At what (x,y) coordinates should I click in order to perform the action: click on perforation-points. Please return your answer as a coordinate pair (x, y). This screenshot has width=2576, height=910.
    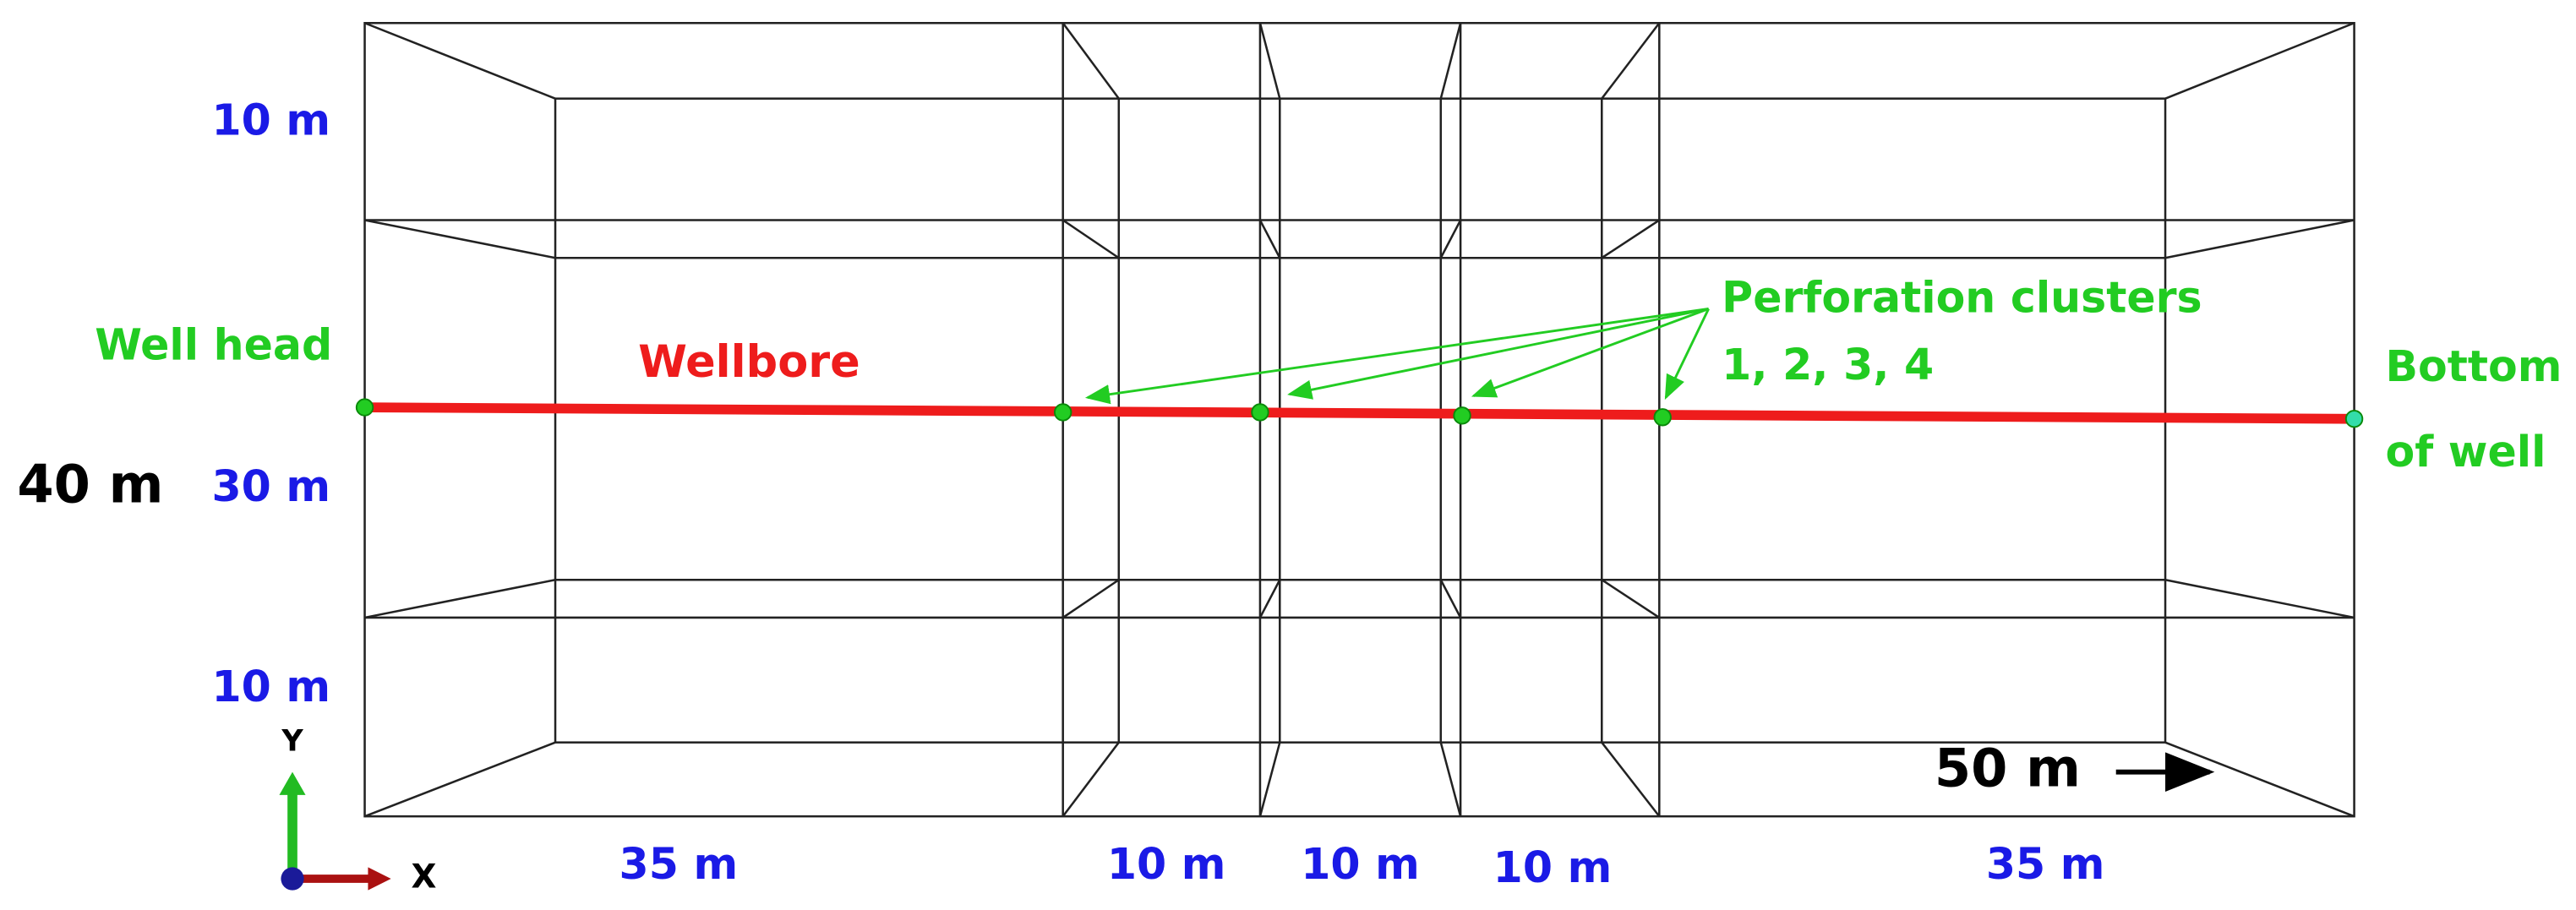
    Looking at the image, I should click on (1359, 413).